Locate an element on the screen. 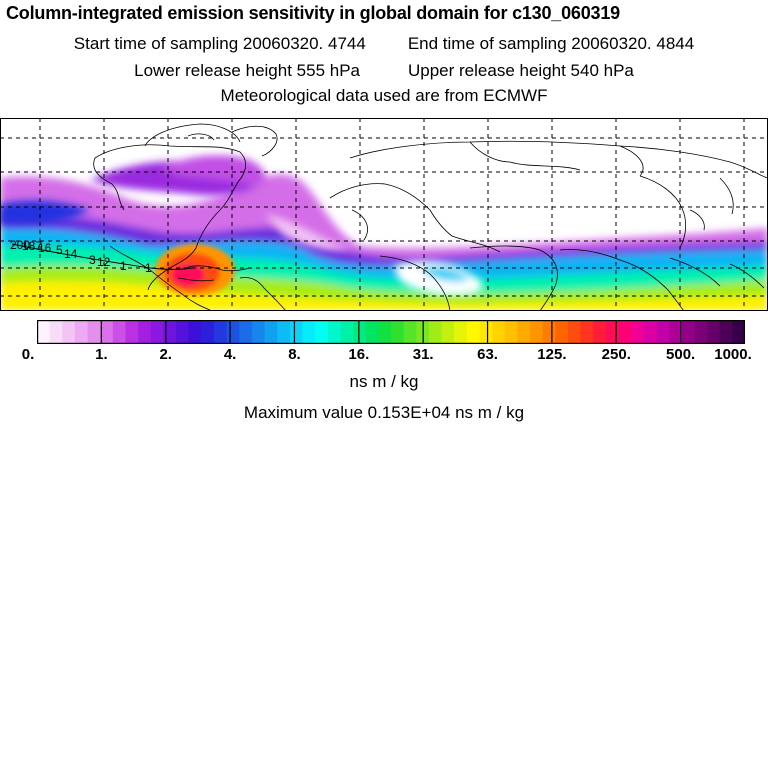 This screenshot has height=768, width=768. start-time-label: Start time of sampling 20060320. 4744 is located at coordinates (219, 43).